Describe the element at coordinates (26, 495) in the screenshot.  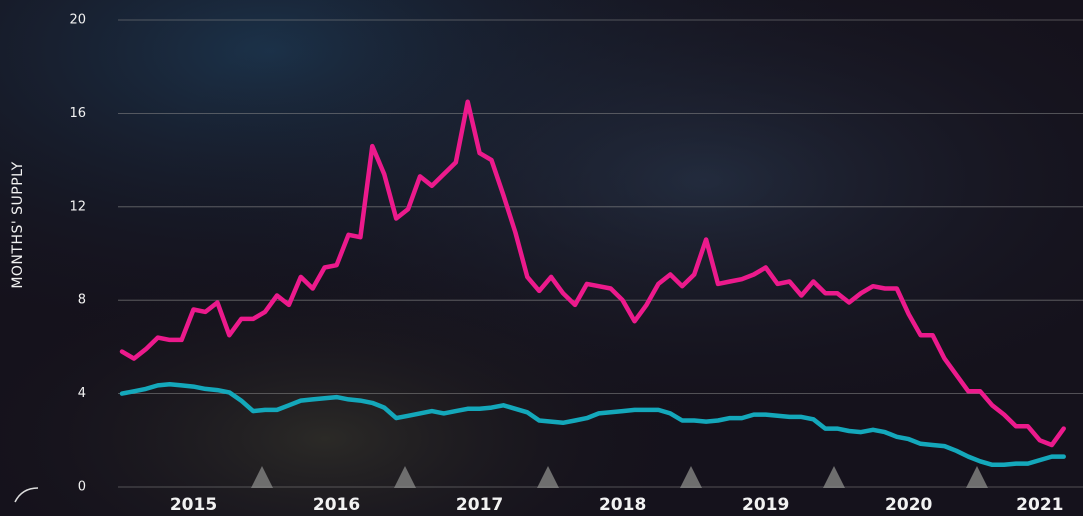
I see `decoration` at that location.